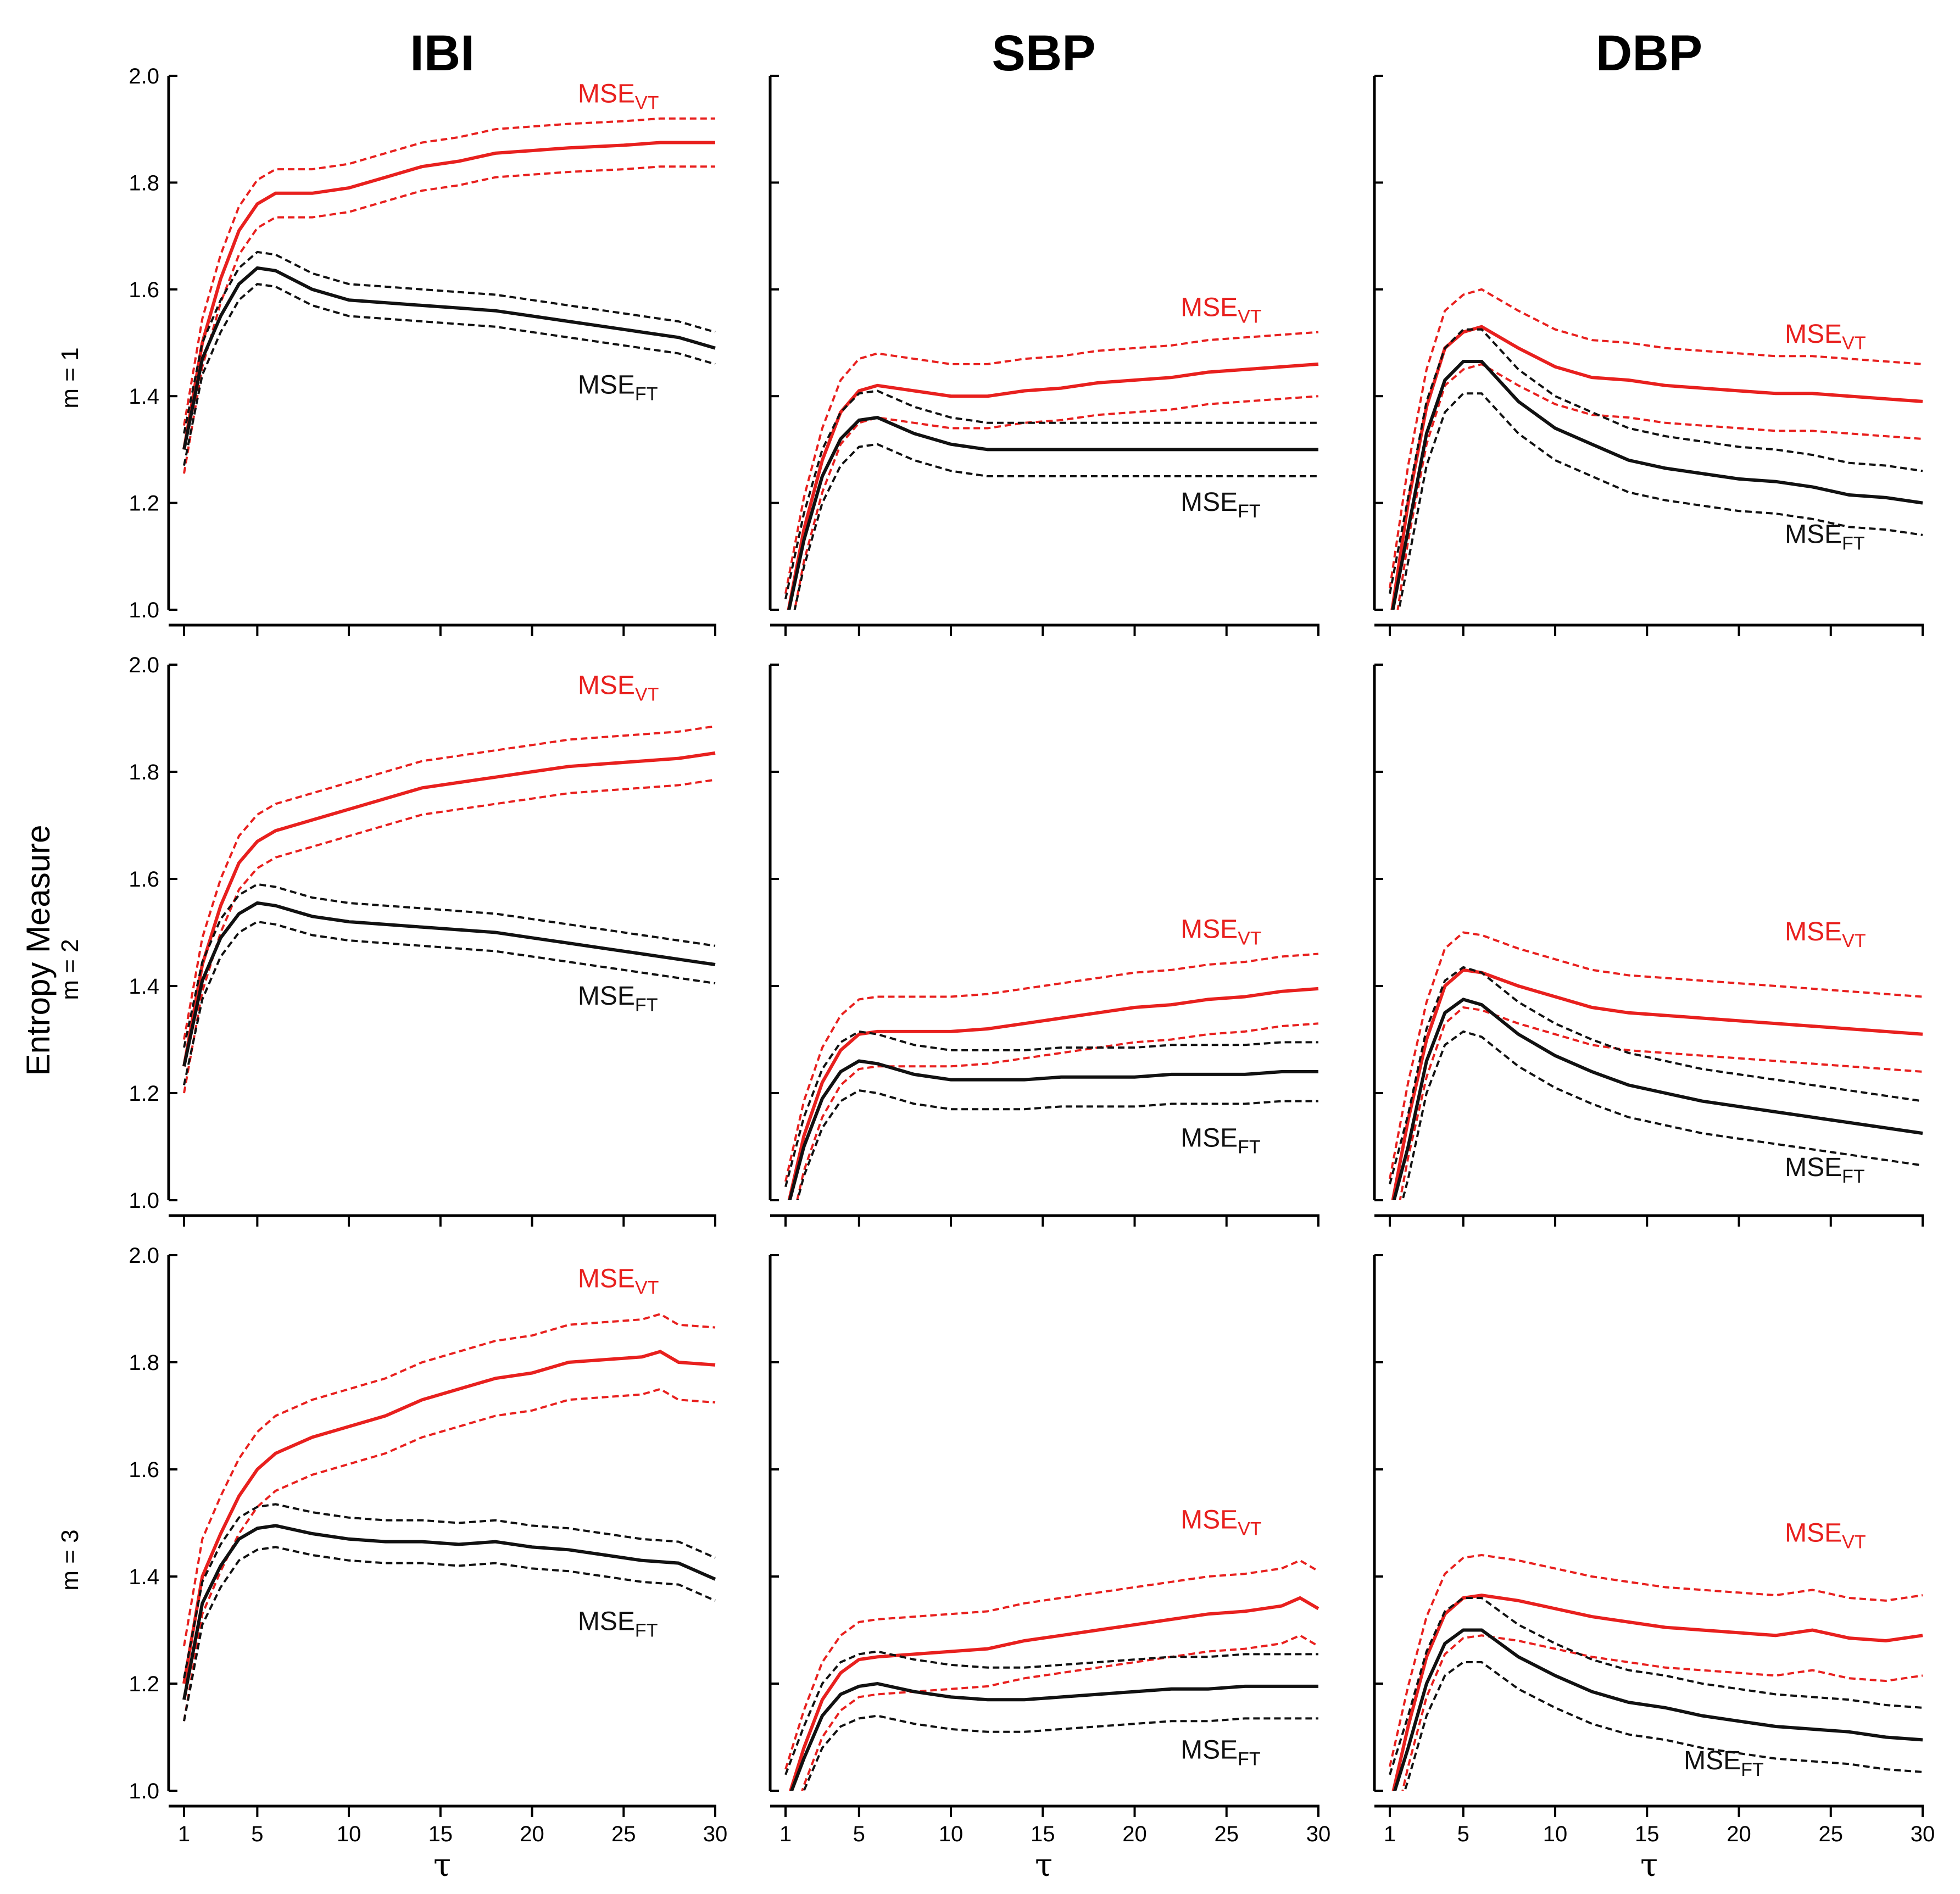  Describe the element at coordinates (144, 1684) in the screenshot. I see `panel-r2-c0-ytick-label: 1.2` at that location.